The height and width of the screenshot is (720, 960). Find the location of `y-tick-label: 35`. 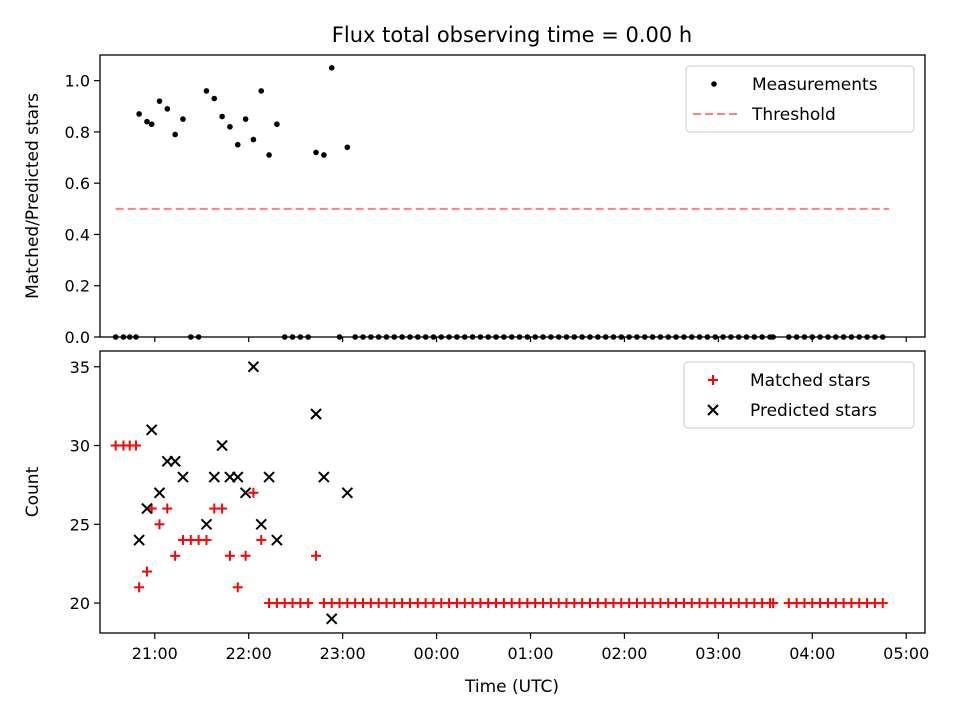

y-tick-label: 35 is located at coordinates (80, 367).